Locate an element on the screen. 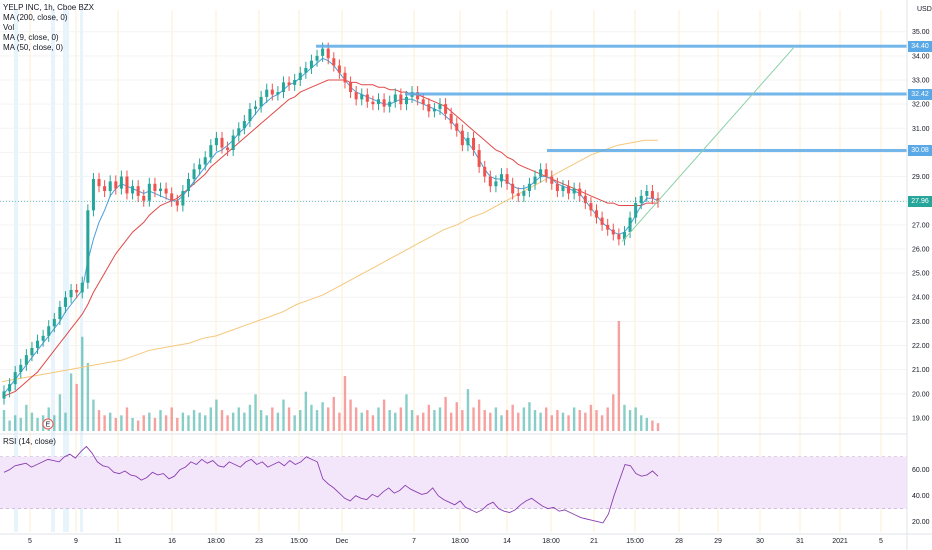  rsi-legend: RSI (14, close) is located at coordinates (29, 441).